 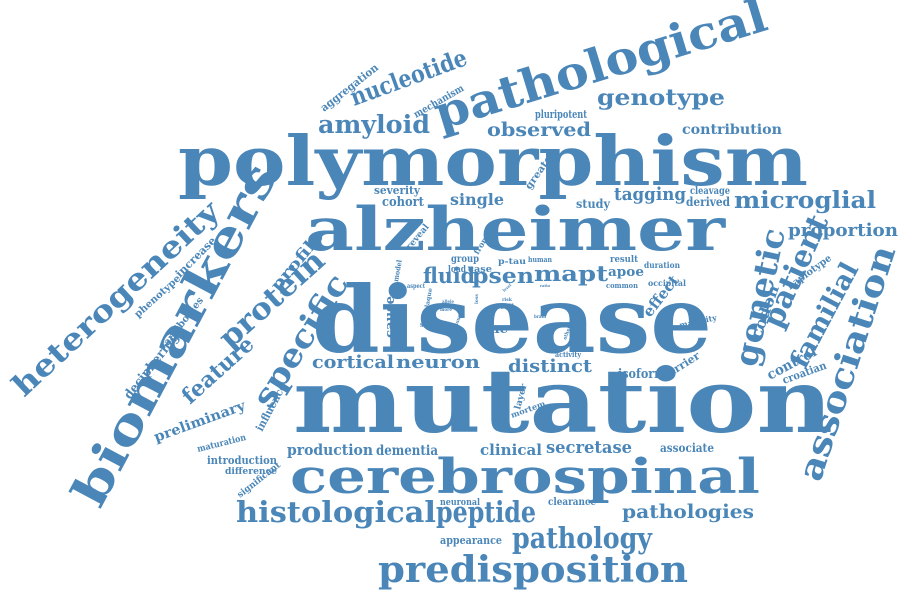 I want to click on word-cortical: cortical, so click(x=353, y=362).